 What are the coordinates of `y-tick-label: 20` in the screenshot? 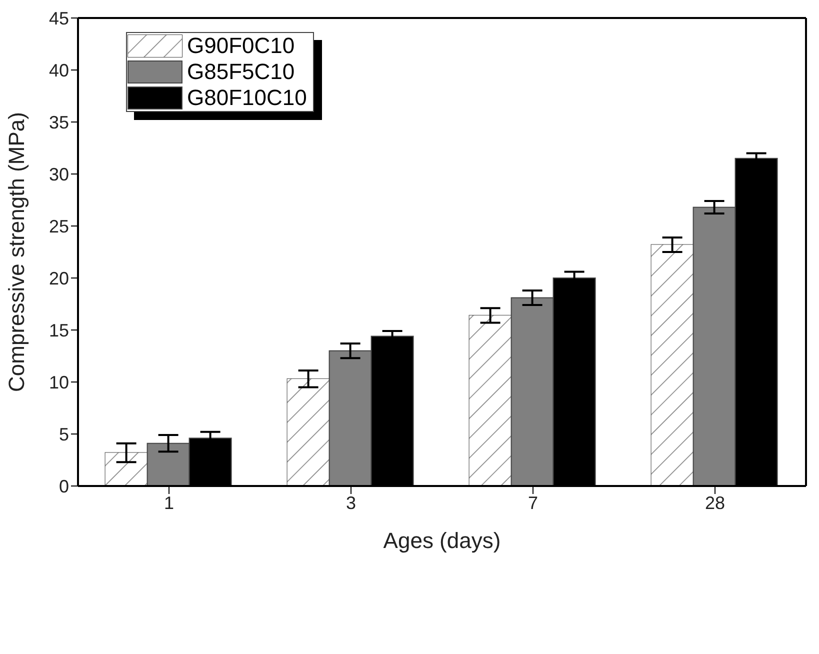 It's located at (58, 278).